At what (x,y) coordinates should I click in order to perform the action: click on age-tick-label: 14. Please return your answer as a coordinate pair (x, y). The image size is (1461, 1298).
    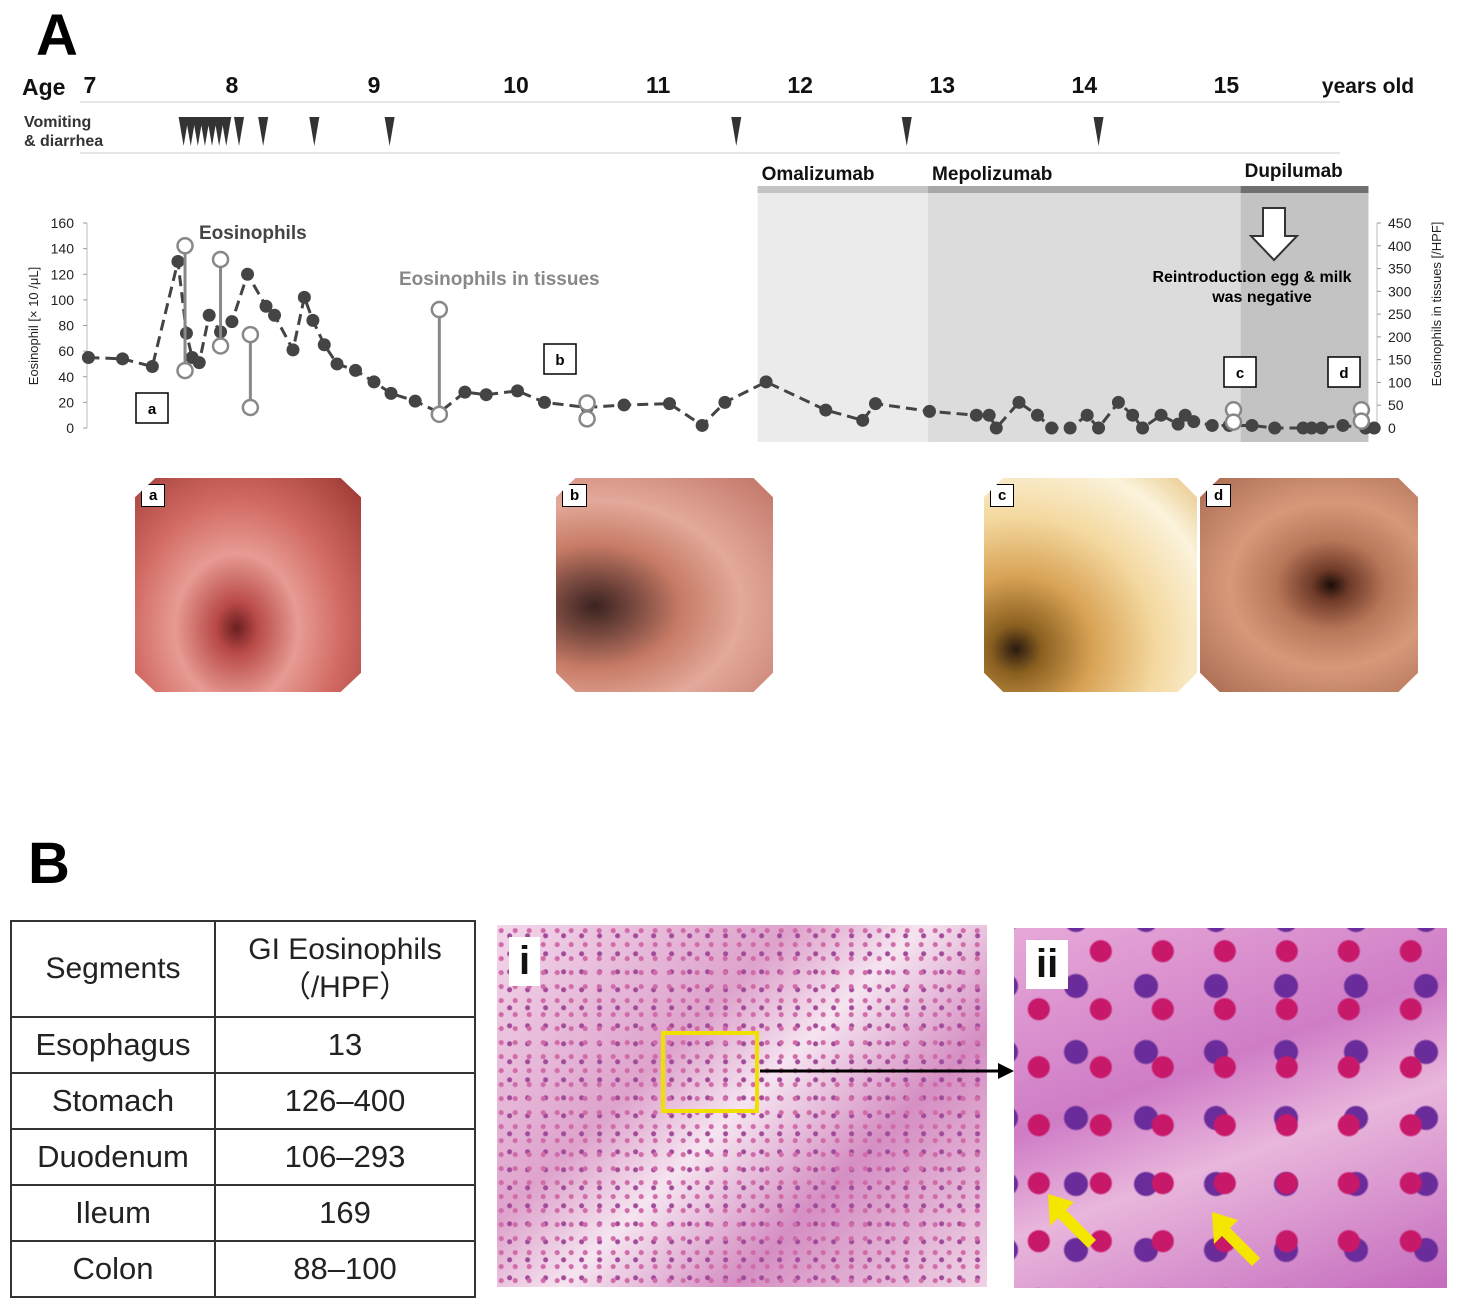
    Looking at the image, I should click on (1085, 85).